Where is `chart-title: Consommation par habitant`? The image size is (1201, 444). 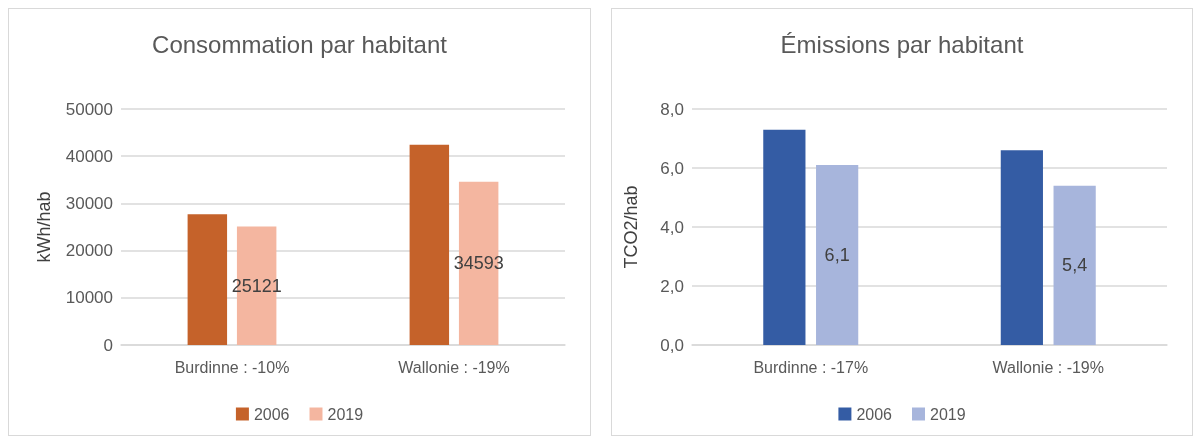
chart-title: Consommation par habitant is located at coordinates (300, 44).